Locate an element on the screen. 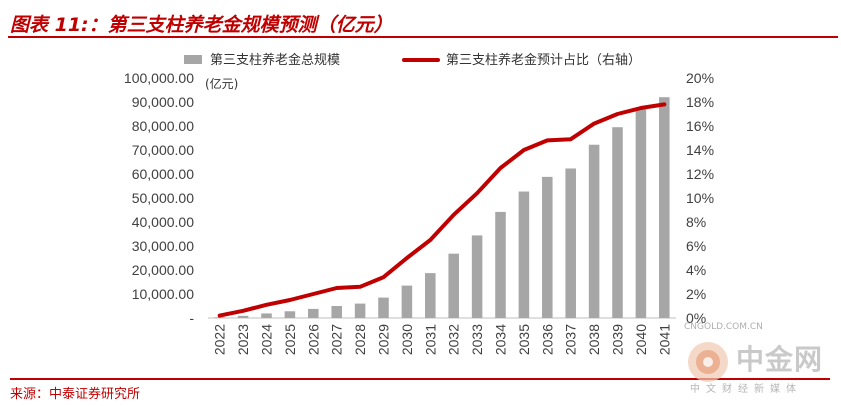 This screenshot has height=406, width=841. y-left-tick-label: 10,000.00 is located at coordinates (163, 294).